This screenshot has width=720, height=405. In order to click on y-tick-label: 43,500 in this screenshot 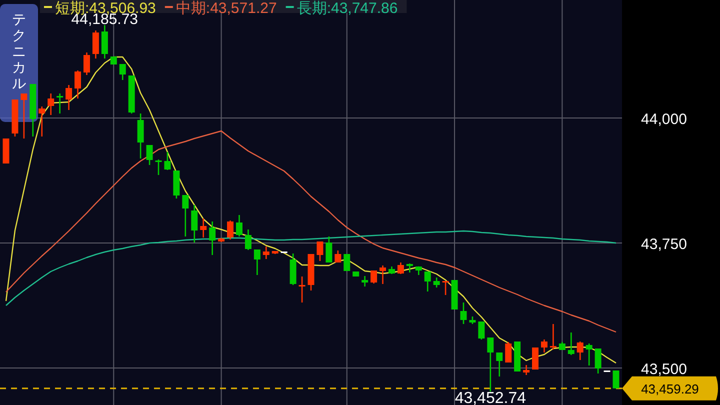, I will do `click(664, 369)`.